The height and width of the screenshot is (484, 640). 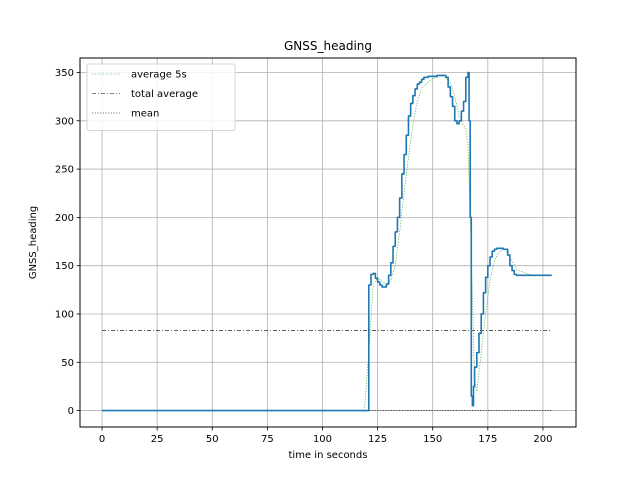 What do you see at coordinates (64, 170) in the screenshot?
I see `y-tick-label: 250` at bounding box center [64, 170].